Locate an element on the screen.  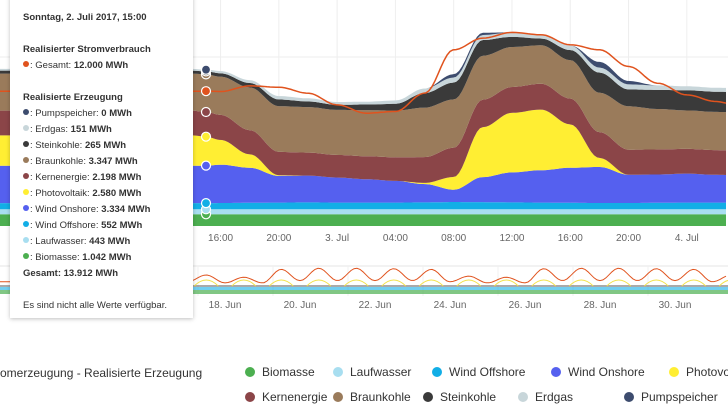
navigator-area-wind is located at coordinates (364, 288).